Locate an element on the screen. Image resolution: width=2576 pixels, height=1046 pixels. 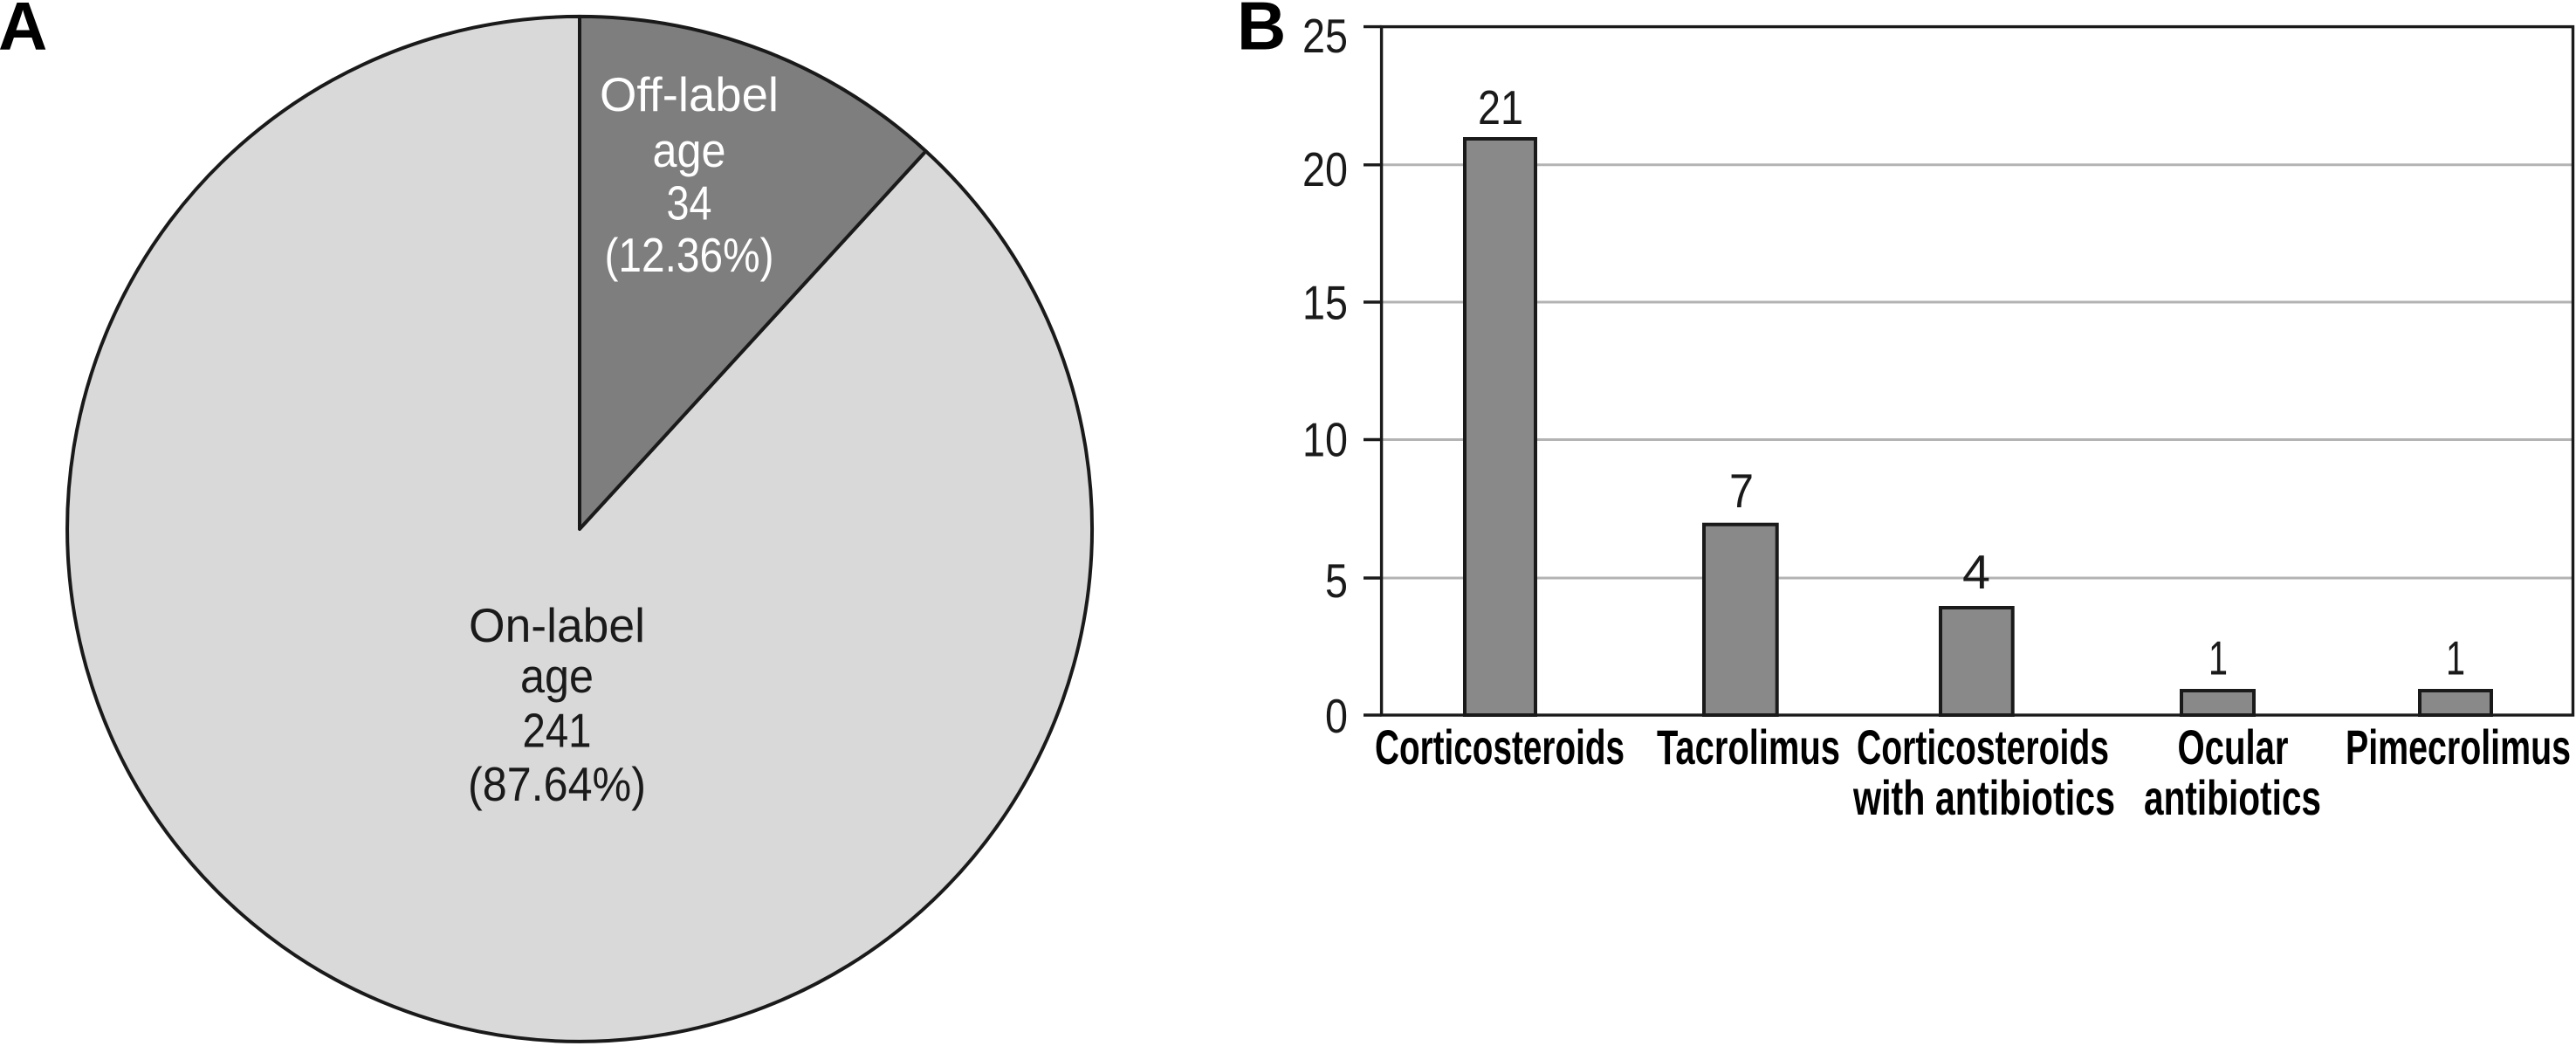
svg-text: 0 is located at coordinates (1336, 716).